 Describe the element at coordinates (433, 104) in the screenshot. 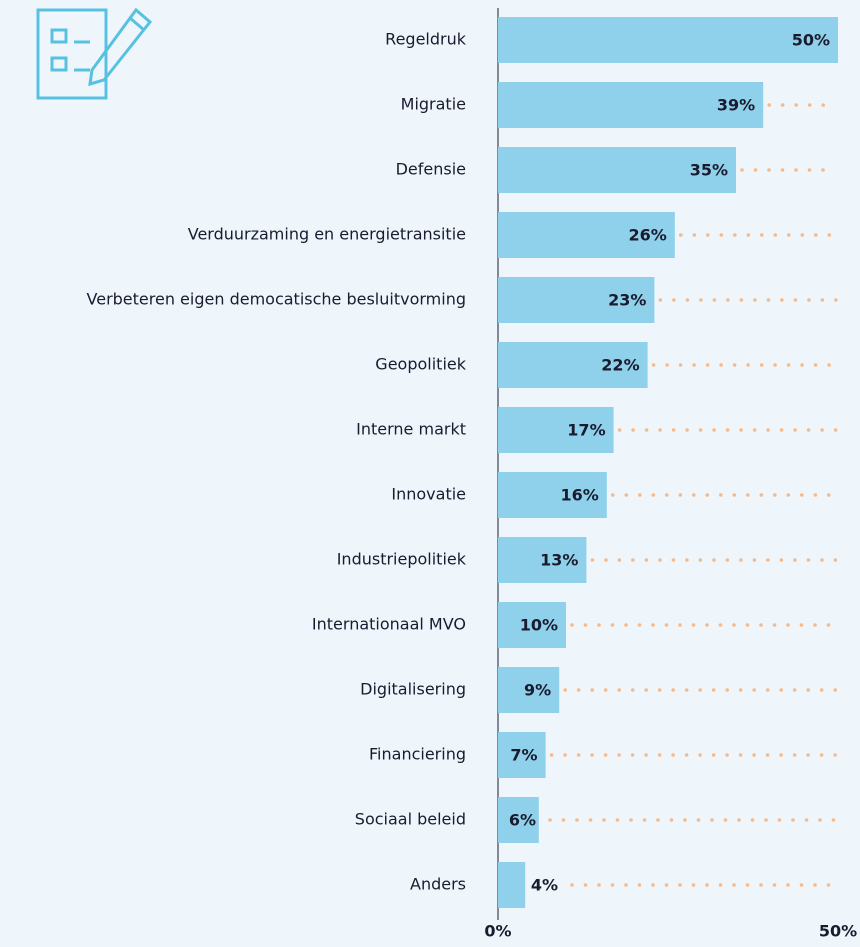

I see `category-label: Migratie` at that location.